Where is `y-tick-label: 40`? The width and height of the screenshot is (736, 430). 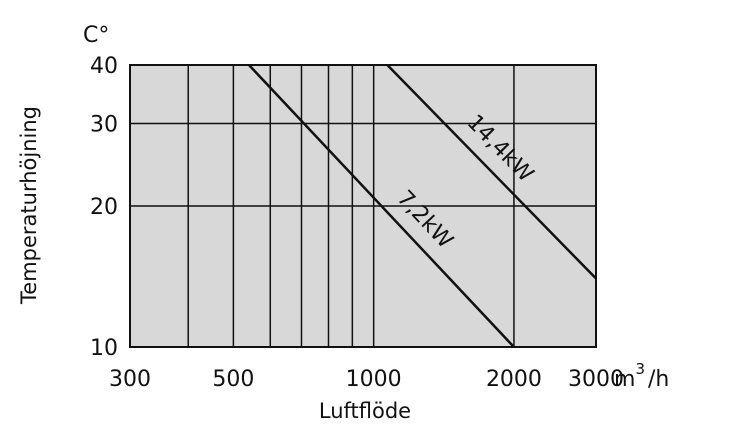
y-tick-label: 40 is located at coordinates (104, 66).